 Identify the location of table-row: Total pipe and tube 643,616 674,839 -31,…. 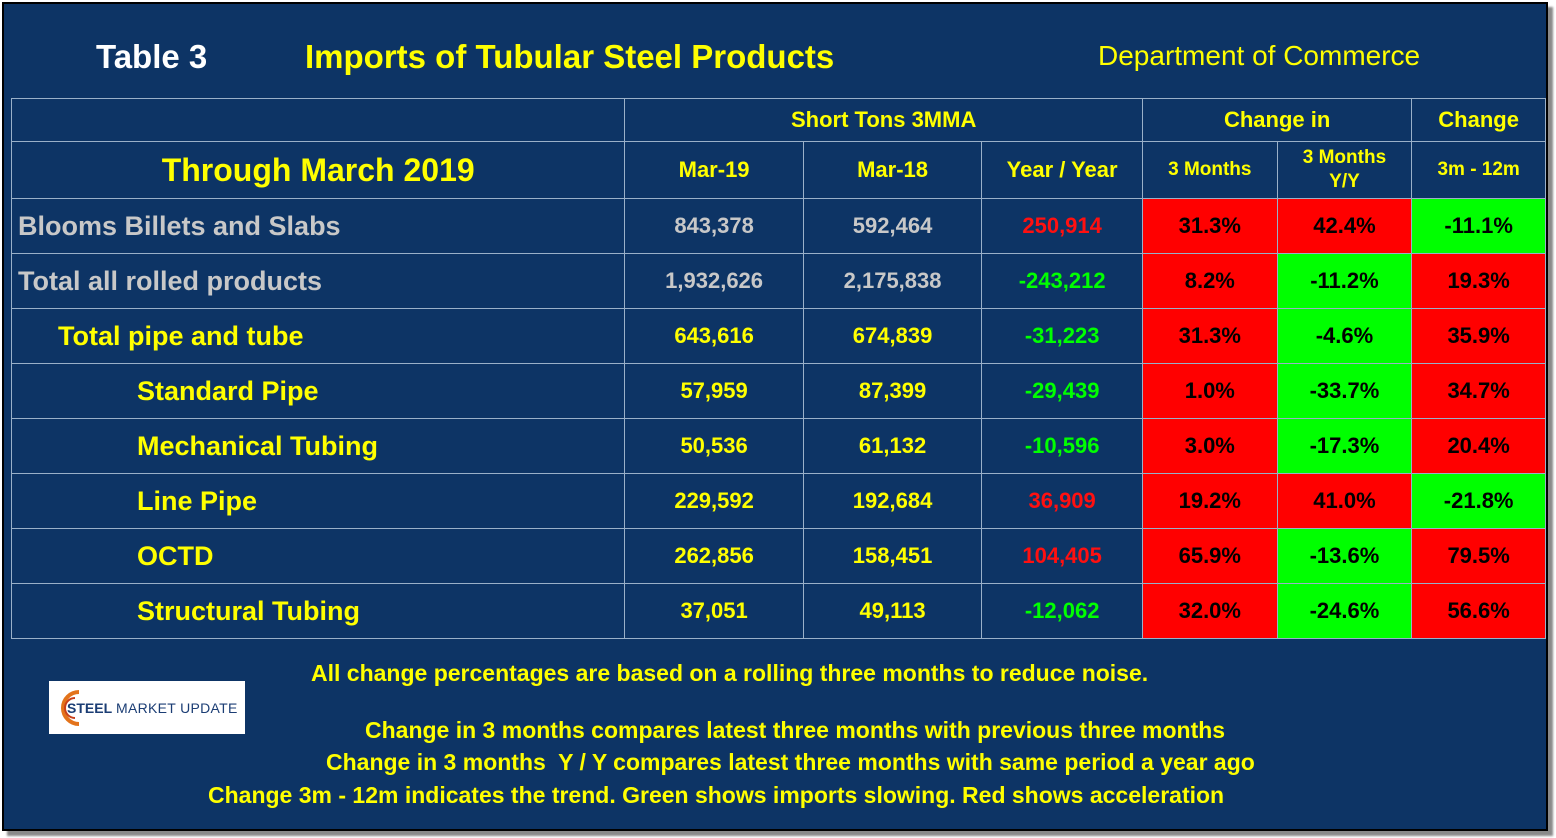
(778, 336).